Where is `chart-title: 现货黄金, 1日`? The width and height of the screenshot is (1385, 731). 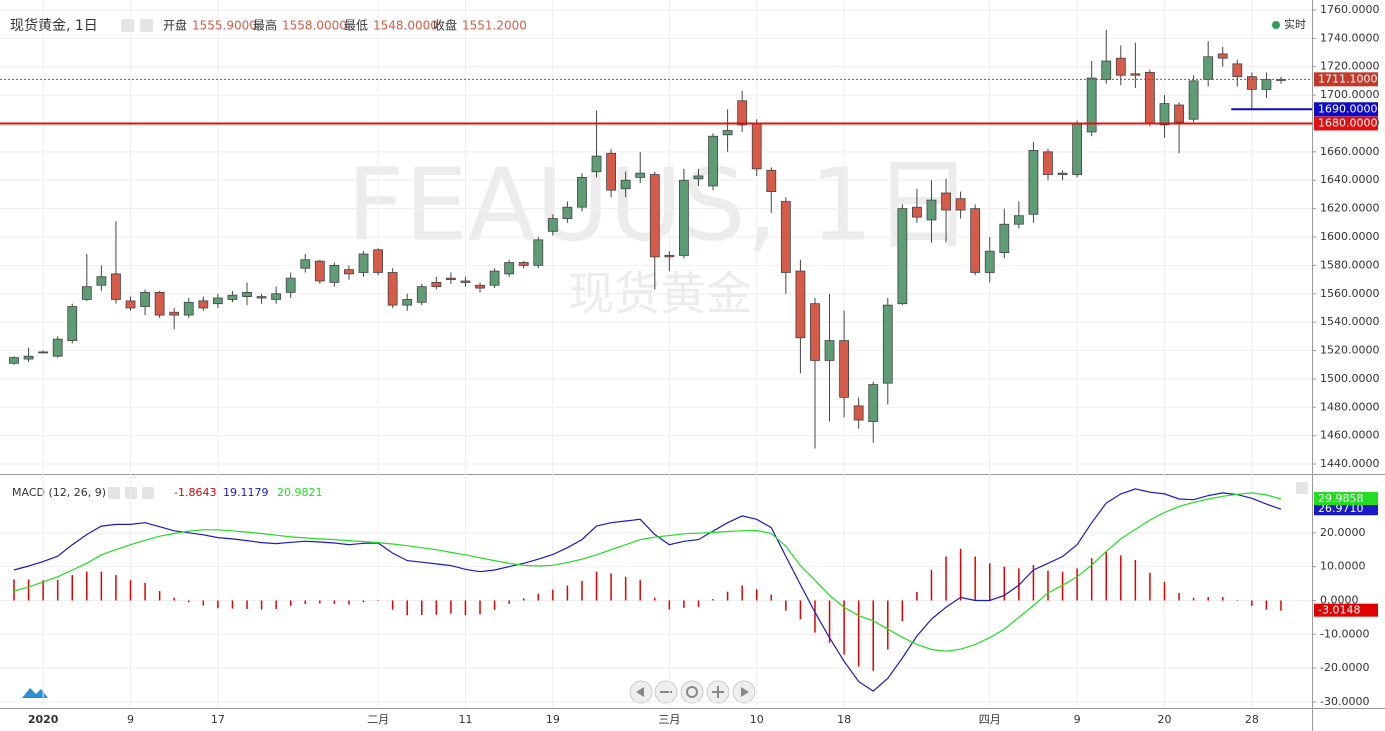 chart-title: 现货黄金, 1日 is located at coordinates (54, 25).